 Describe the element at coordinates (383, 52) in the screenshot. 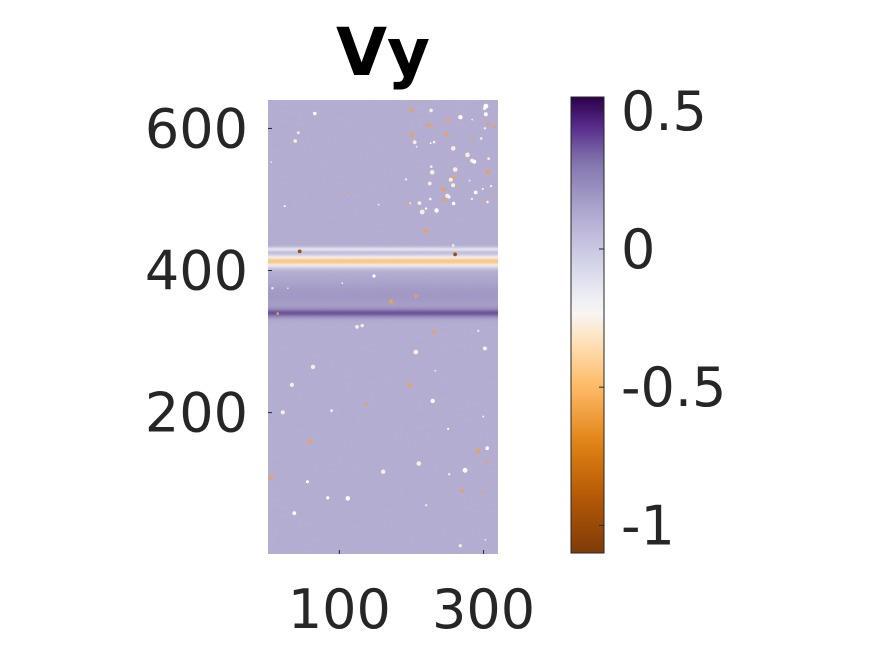

I see `chart-title: Vy` at that location.